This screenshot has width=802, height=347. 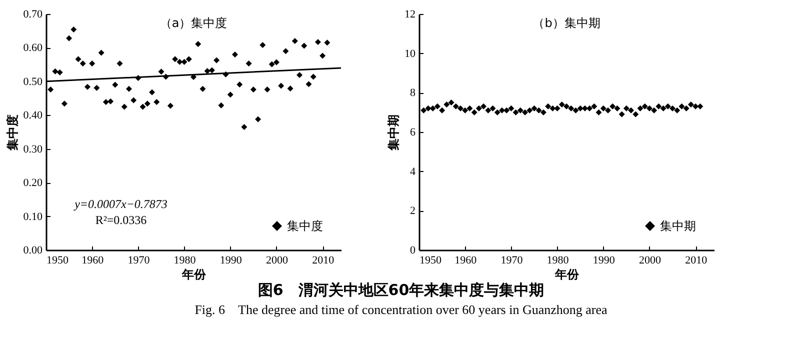 I want to click on chart-title: （b）集中期, so click(x=566, y=23).